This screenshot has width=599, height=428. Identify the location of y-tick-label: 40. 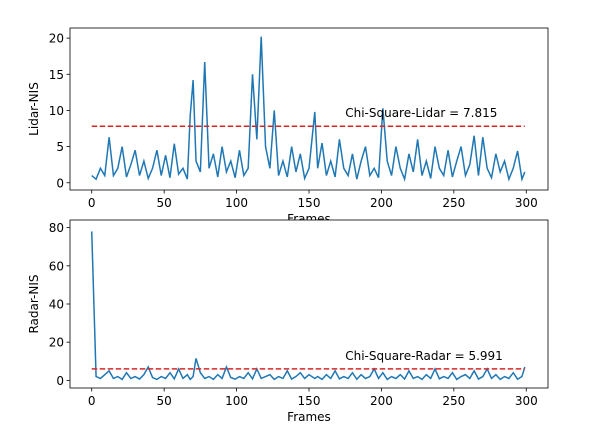
(56, 305).